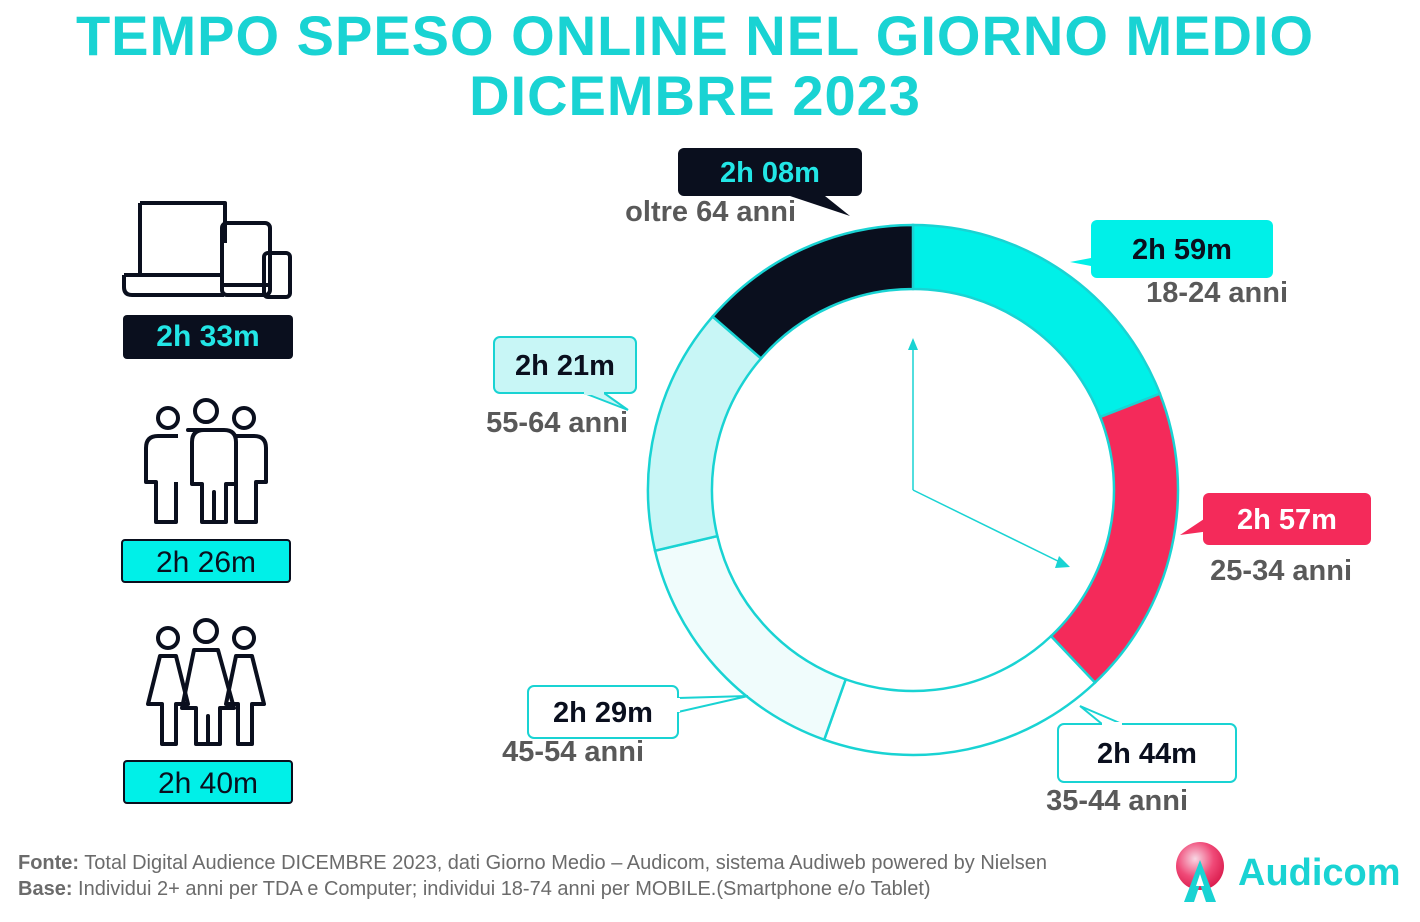  I want to click on slice-category-label: 35-44 anni, so click(1117, 801).